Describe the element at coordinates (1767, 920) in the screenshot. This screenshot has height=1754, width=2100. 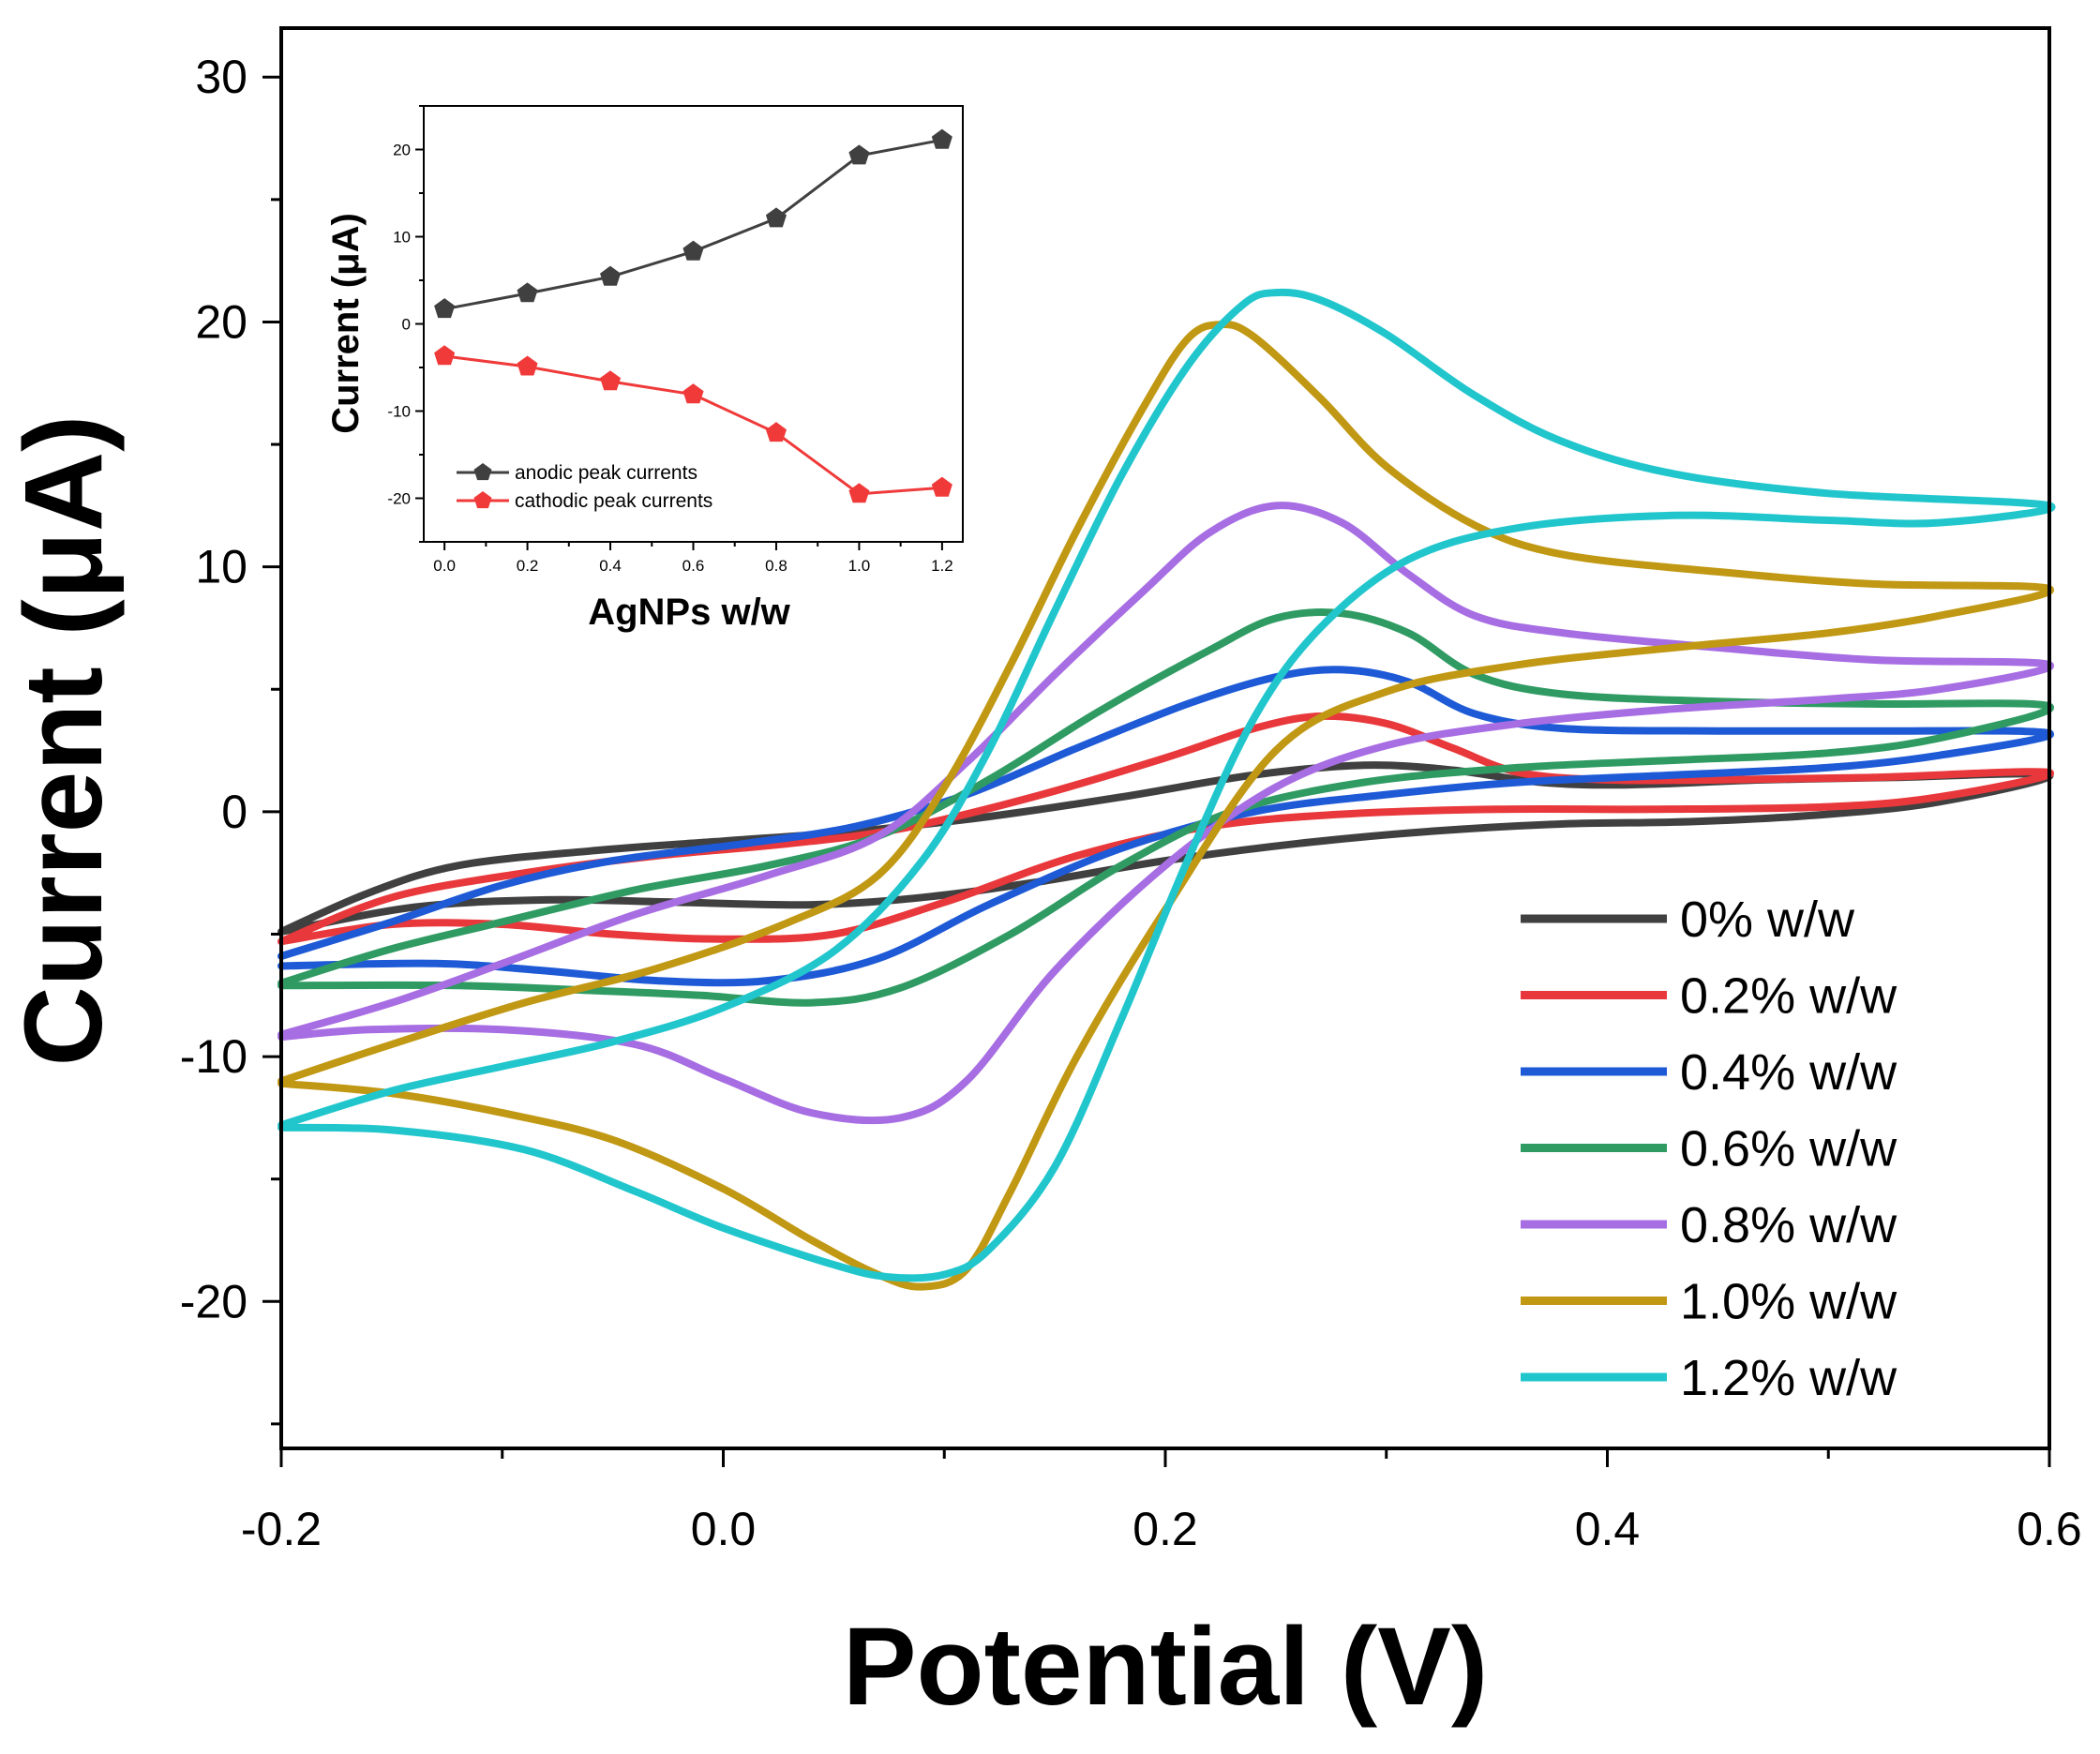
I see `legend-label: 0% w/w` at that location.